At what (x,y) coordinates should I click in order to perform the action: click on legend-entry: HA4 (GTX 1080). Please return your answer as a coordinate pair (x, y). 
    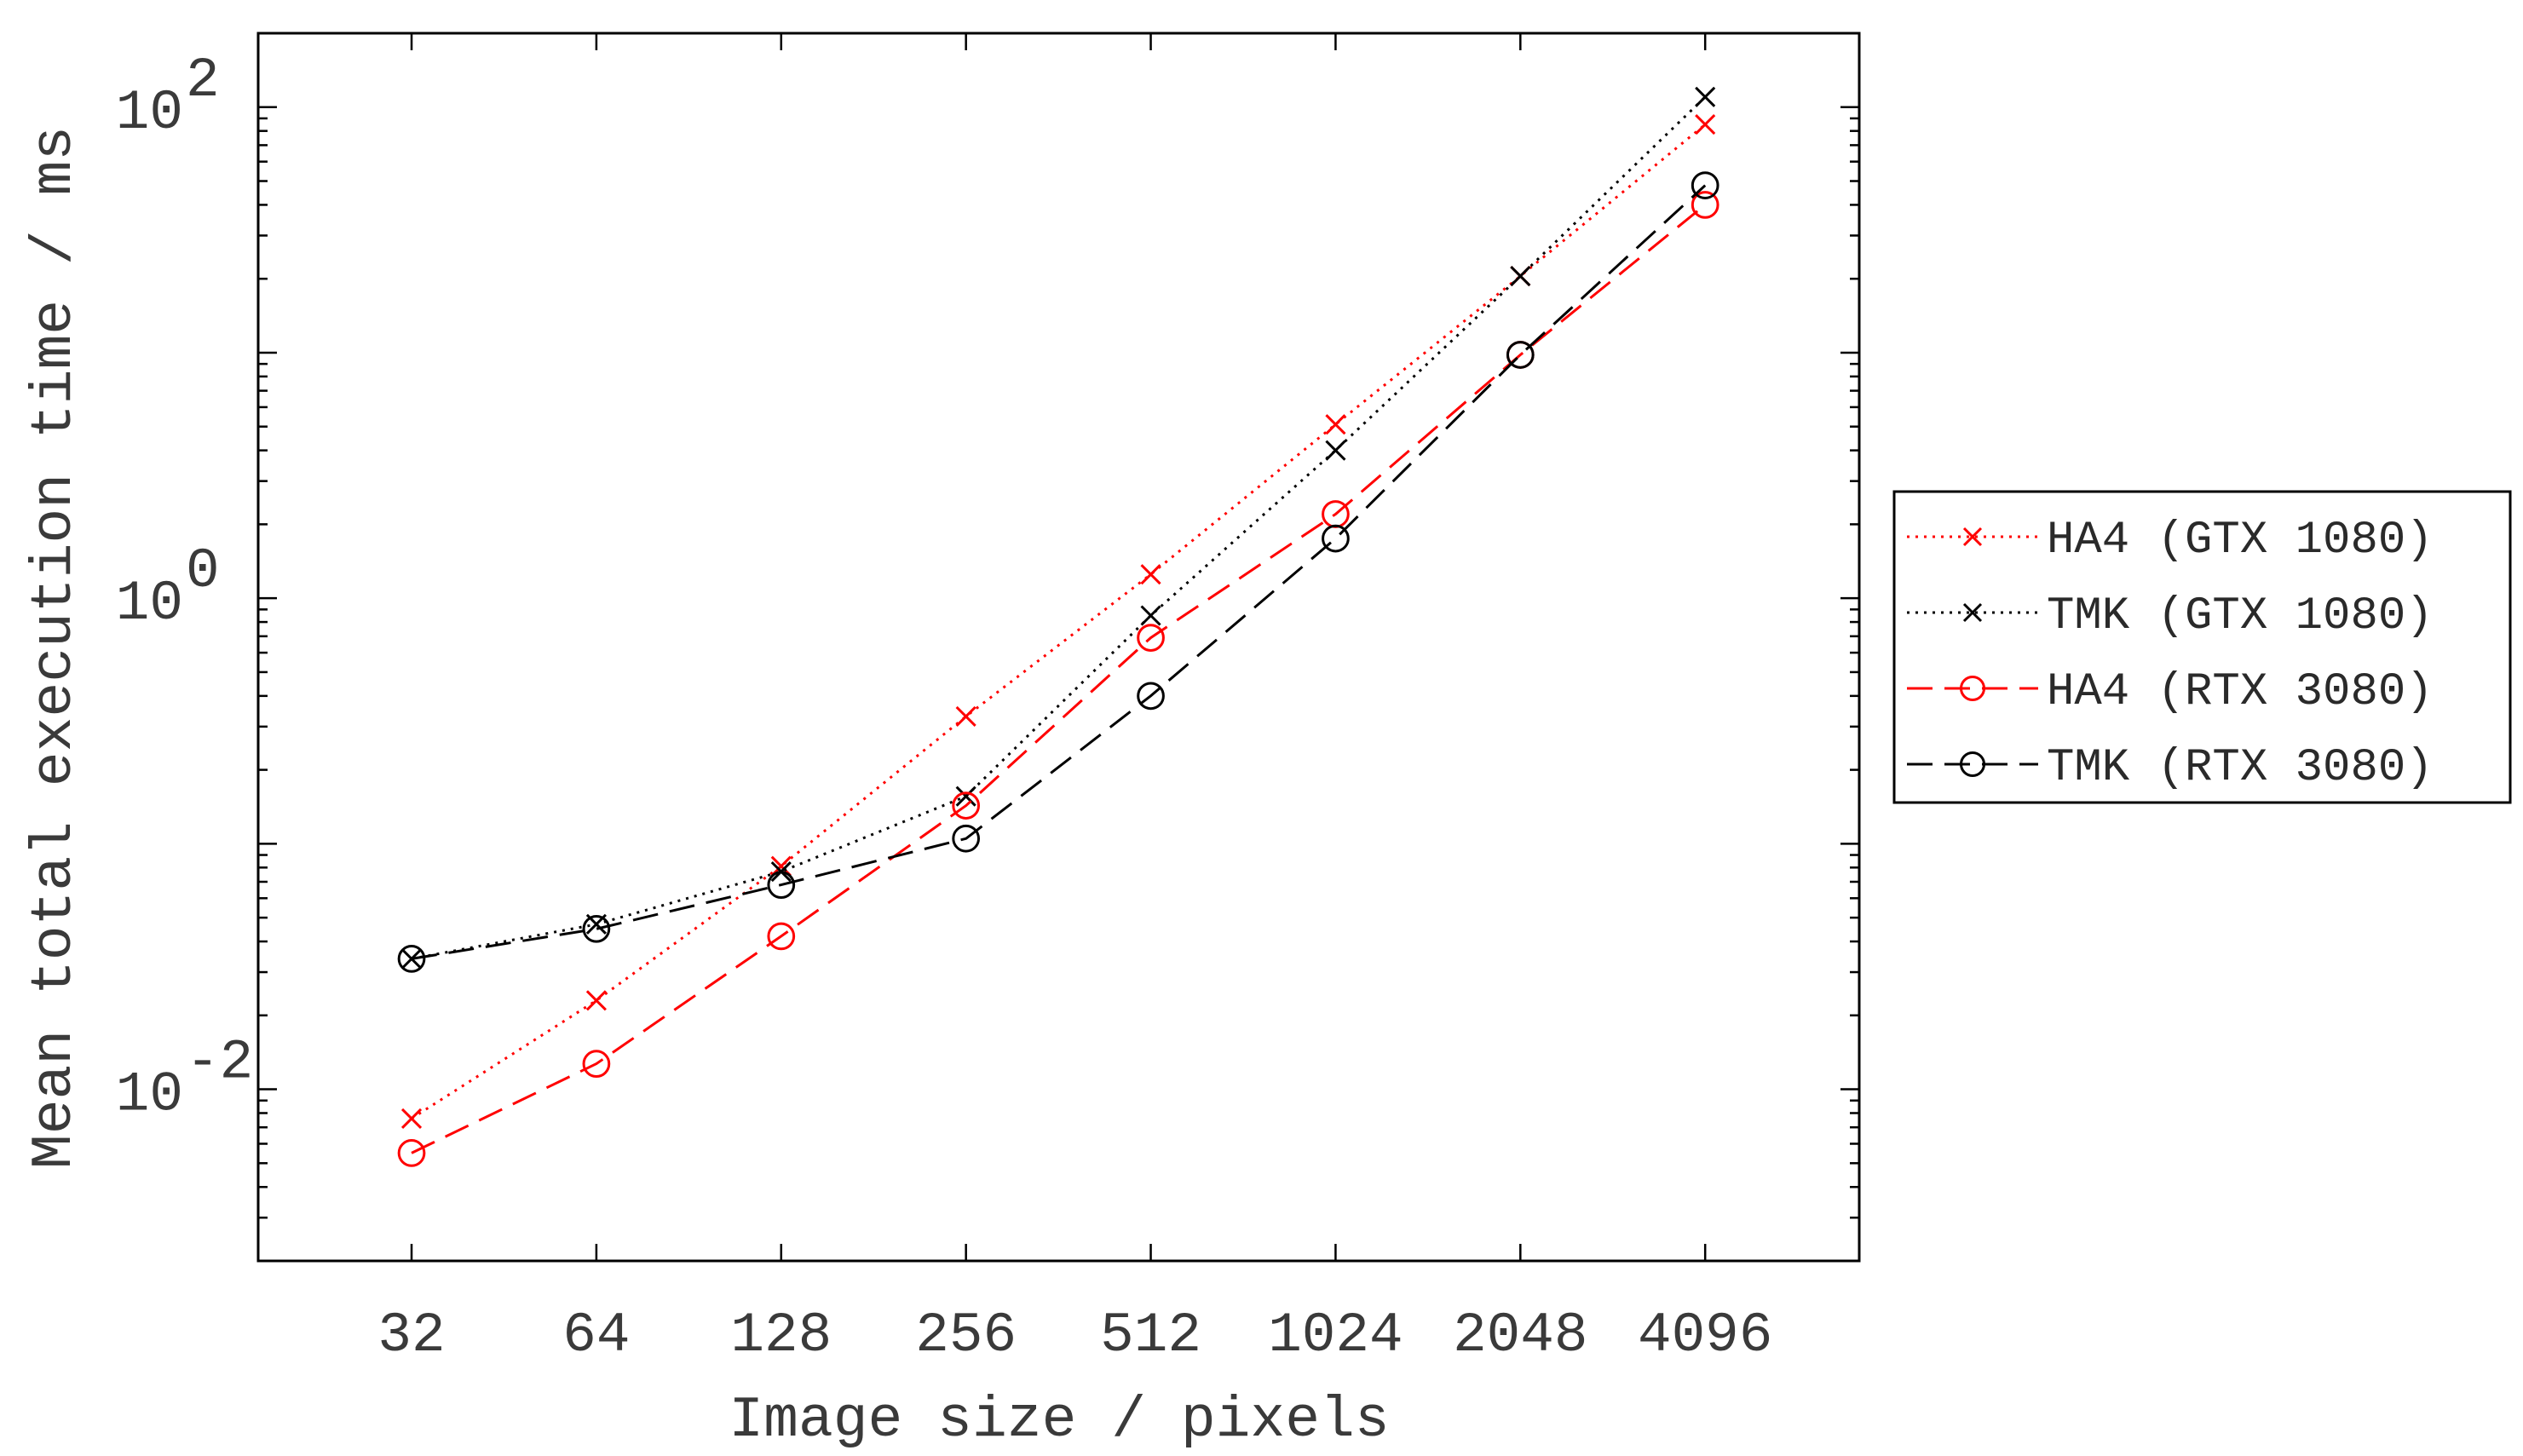
    Looking at the image, I should click on (2170, 541).